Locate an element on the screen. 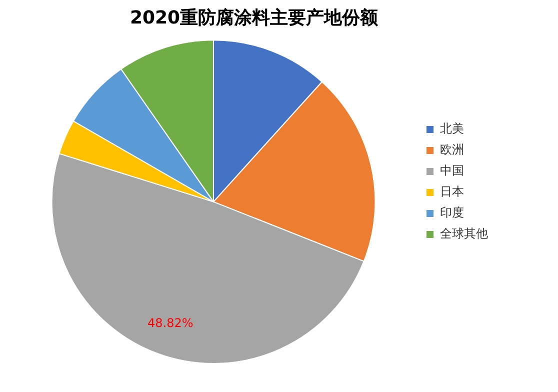 The image size is (558, 392). legend-label: 欧洲 is located at coordinates (452, 149).